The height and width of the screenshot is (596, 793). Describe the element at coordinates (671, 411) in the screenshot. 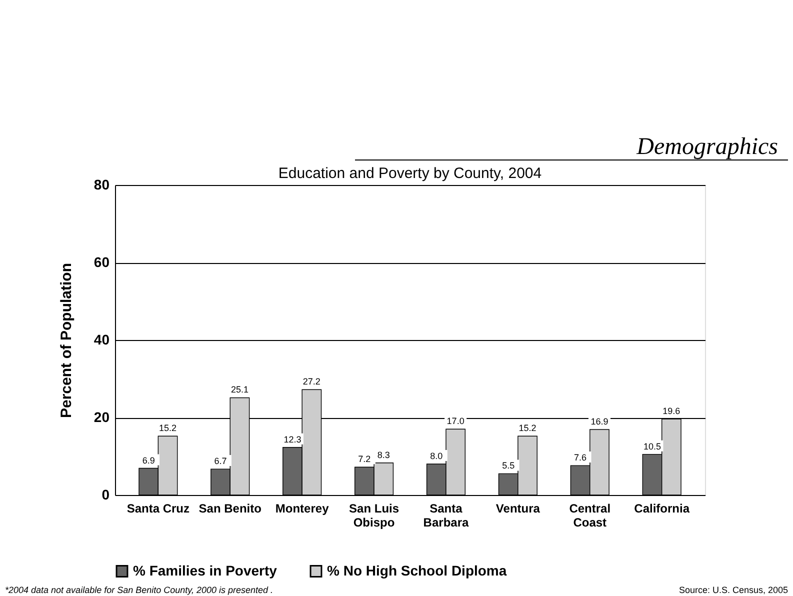

I see `data-label: 19.6` at that location.